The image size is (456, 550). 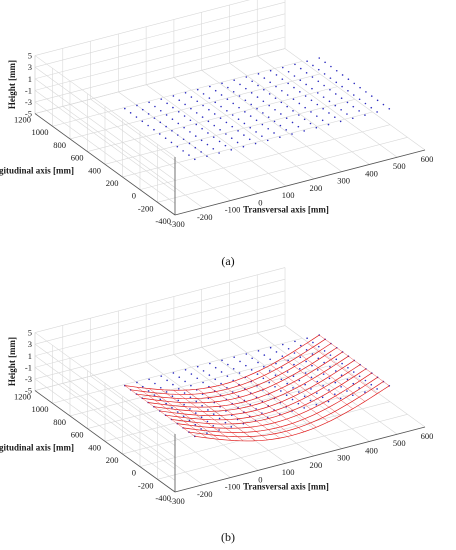 I want to click on y-tick-label: 800, so click(x=59, y=145).